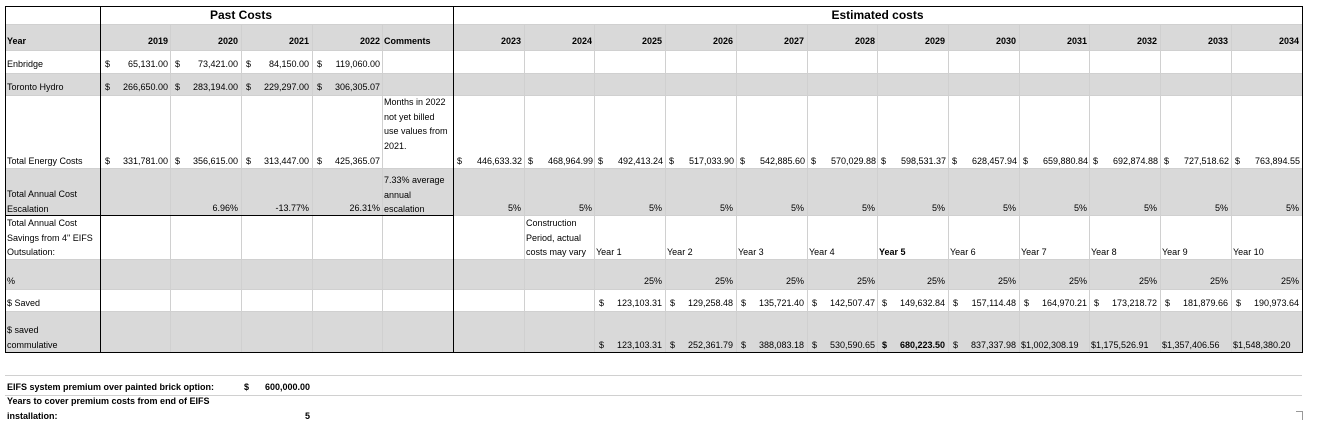 The image size is (1319, 434). What do you see at coordinates (24, 303) in the screenshot?
I see `row-label-saved: $ Saved` at bounding box center [24, 303].